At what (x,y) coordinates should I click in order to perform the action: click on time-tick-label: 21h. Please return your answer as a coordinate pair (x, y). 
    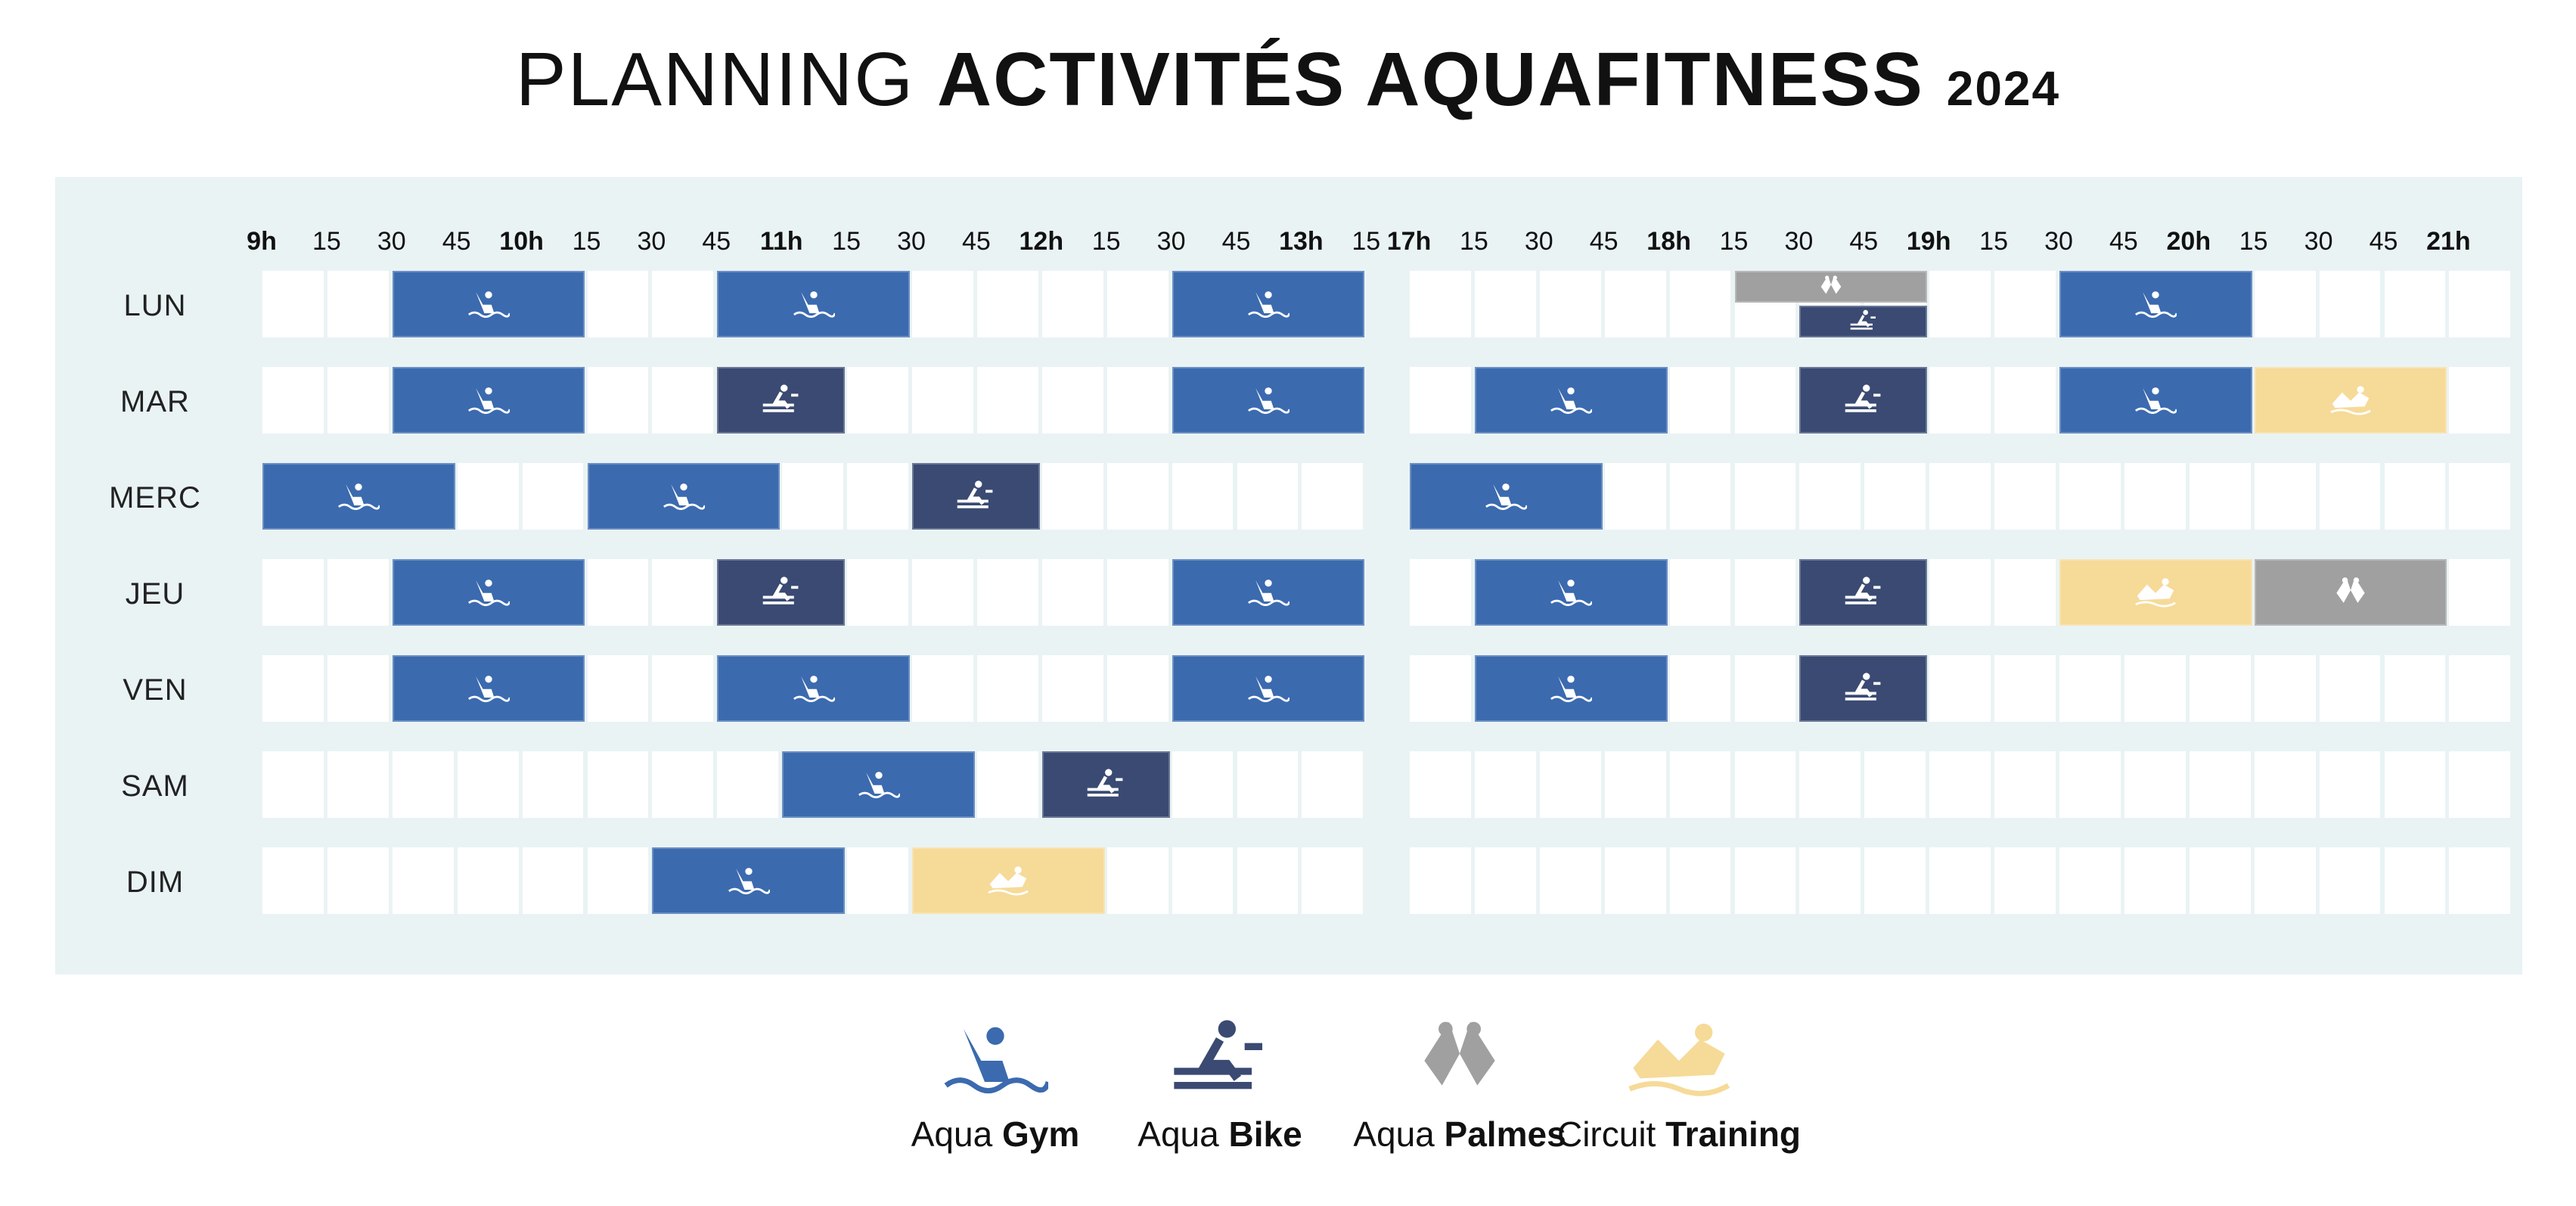
    Looking at the image, I should click on (2448, 242).